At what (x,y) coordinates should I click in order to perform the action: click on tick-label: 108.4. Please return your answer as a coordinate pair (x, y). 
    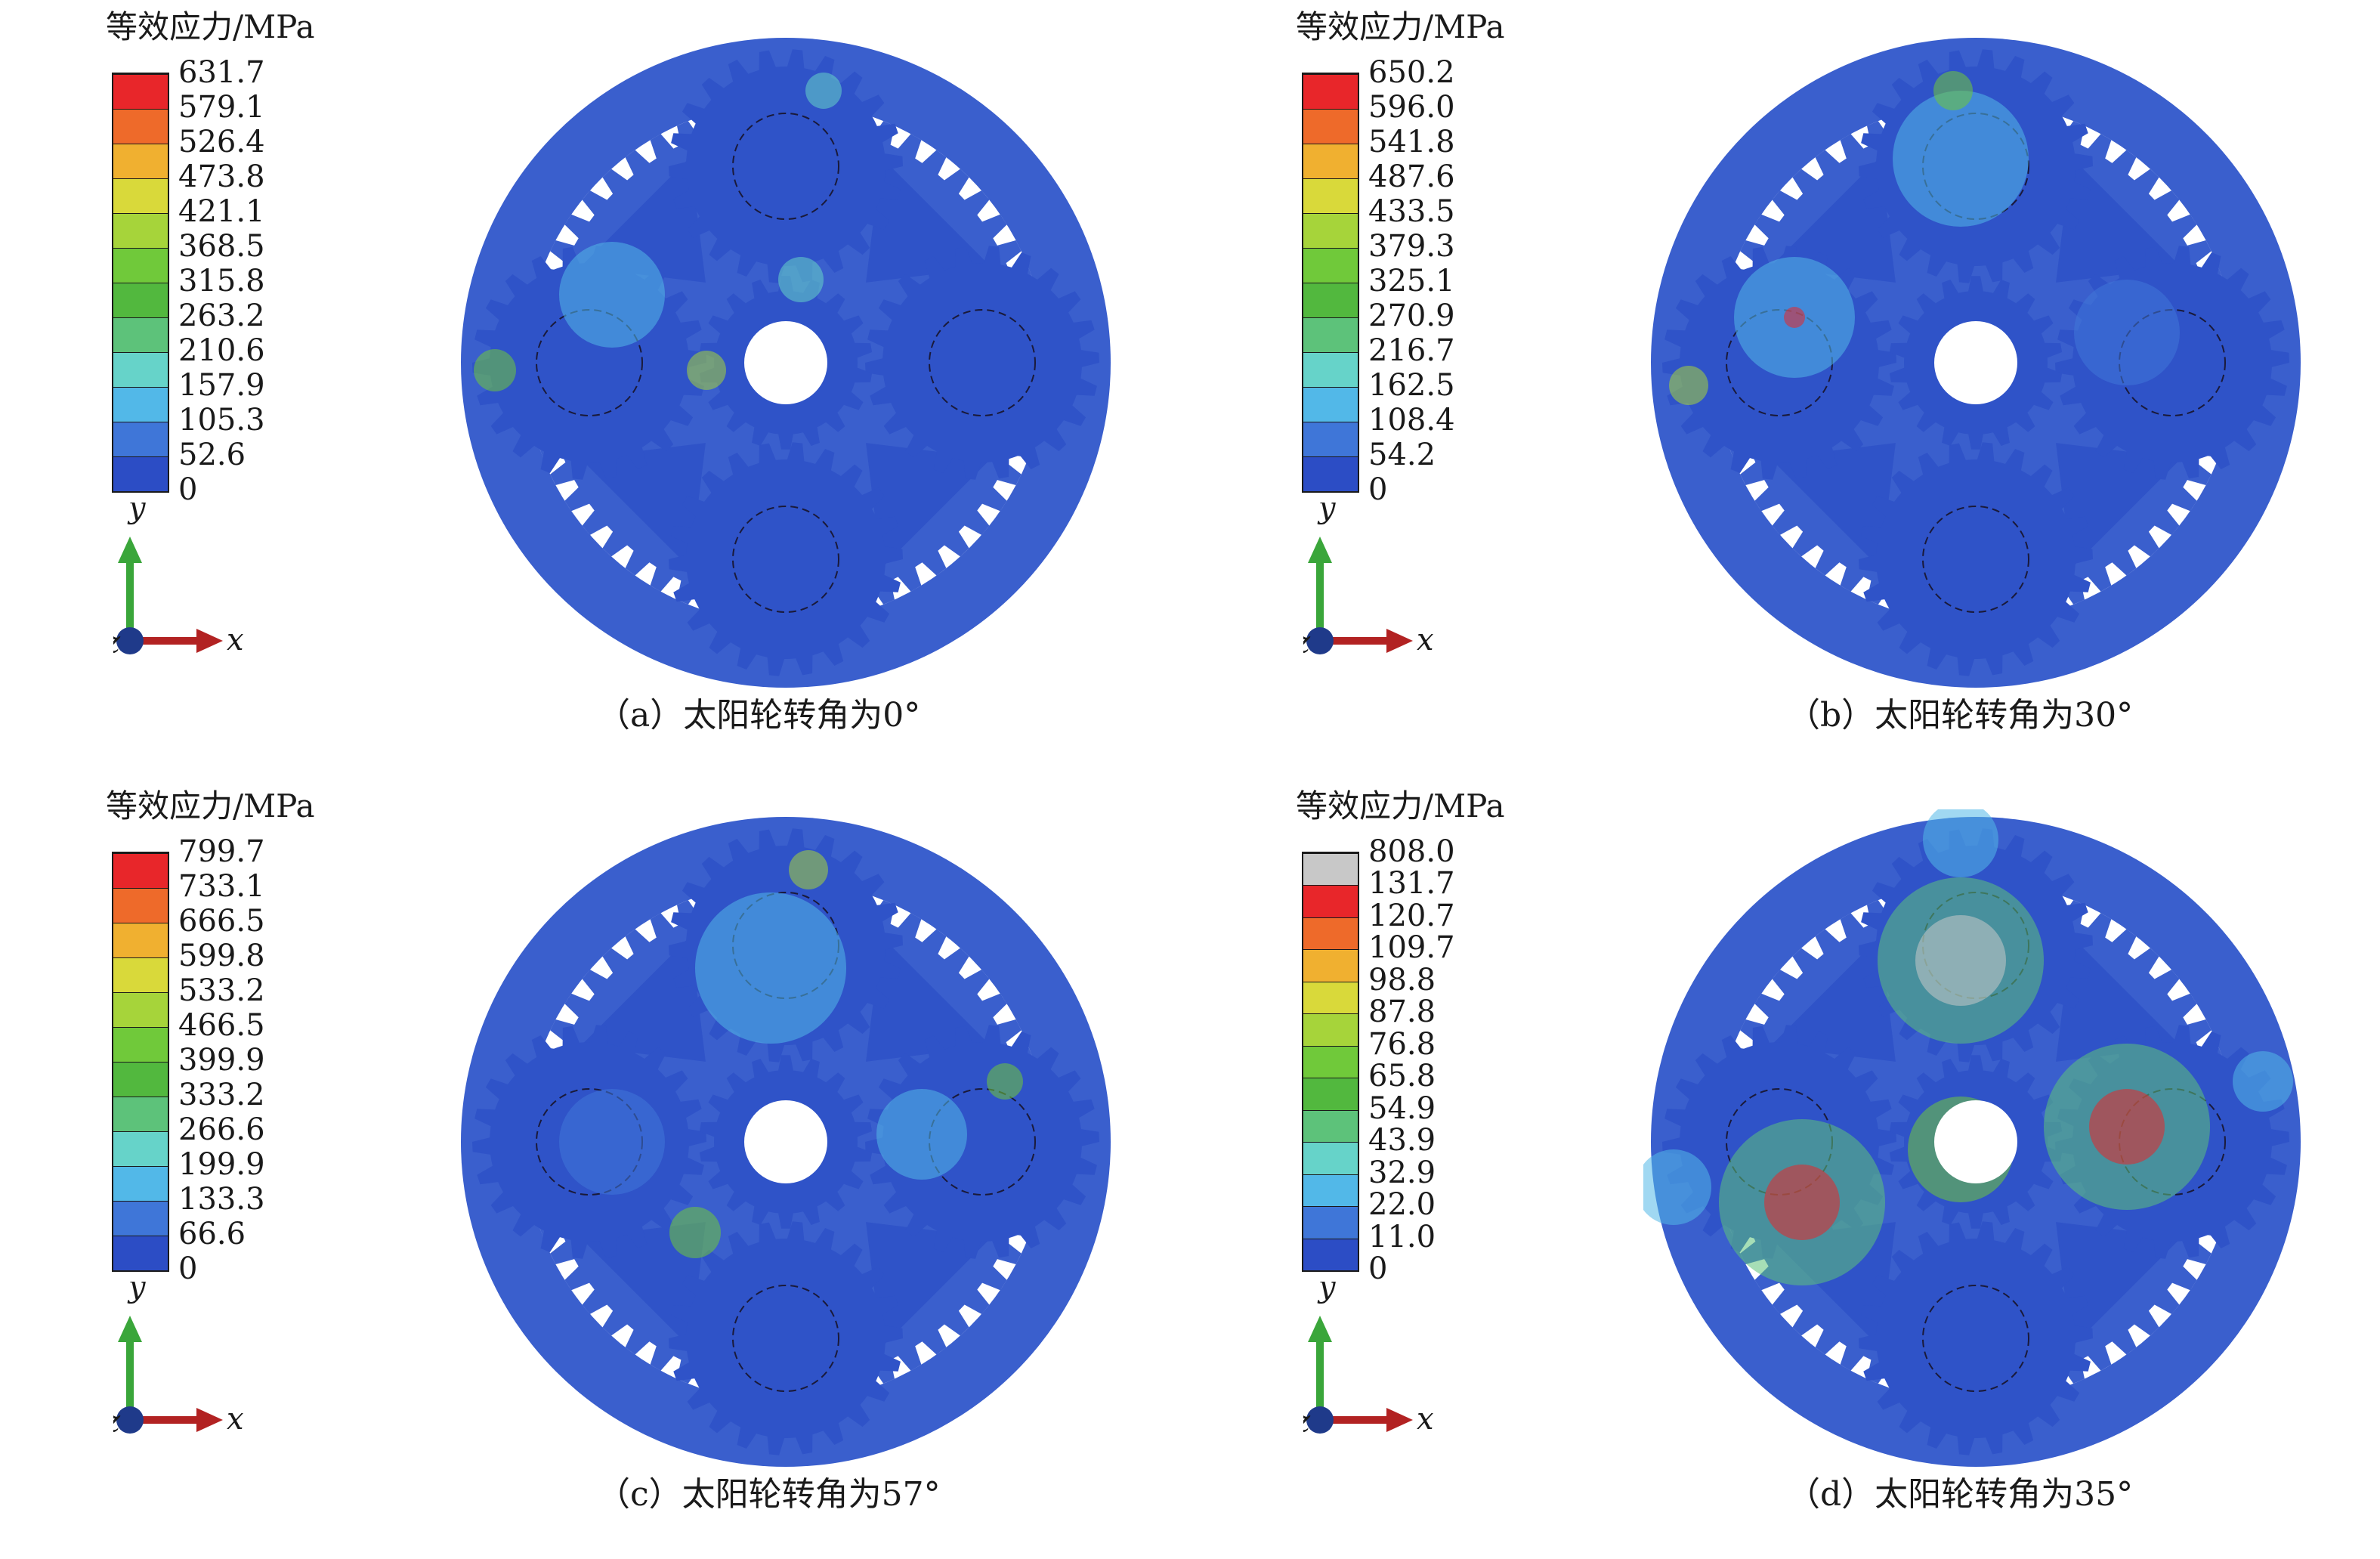
    Looking at the image, I should click on (1411, 420).